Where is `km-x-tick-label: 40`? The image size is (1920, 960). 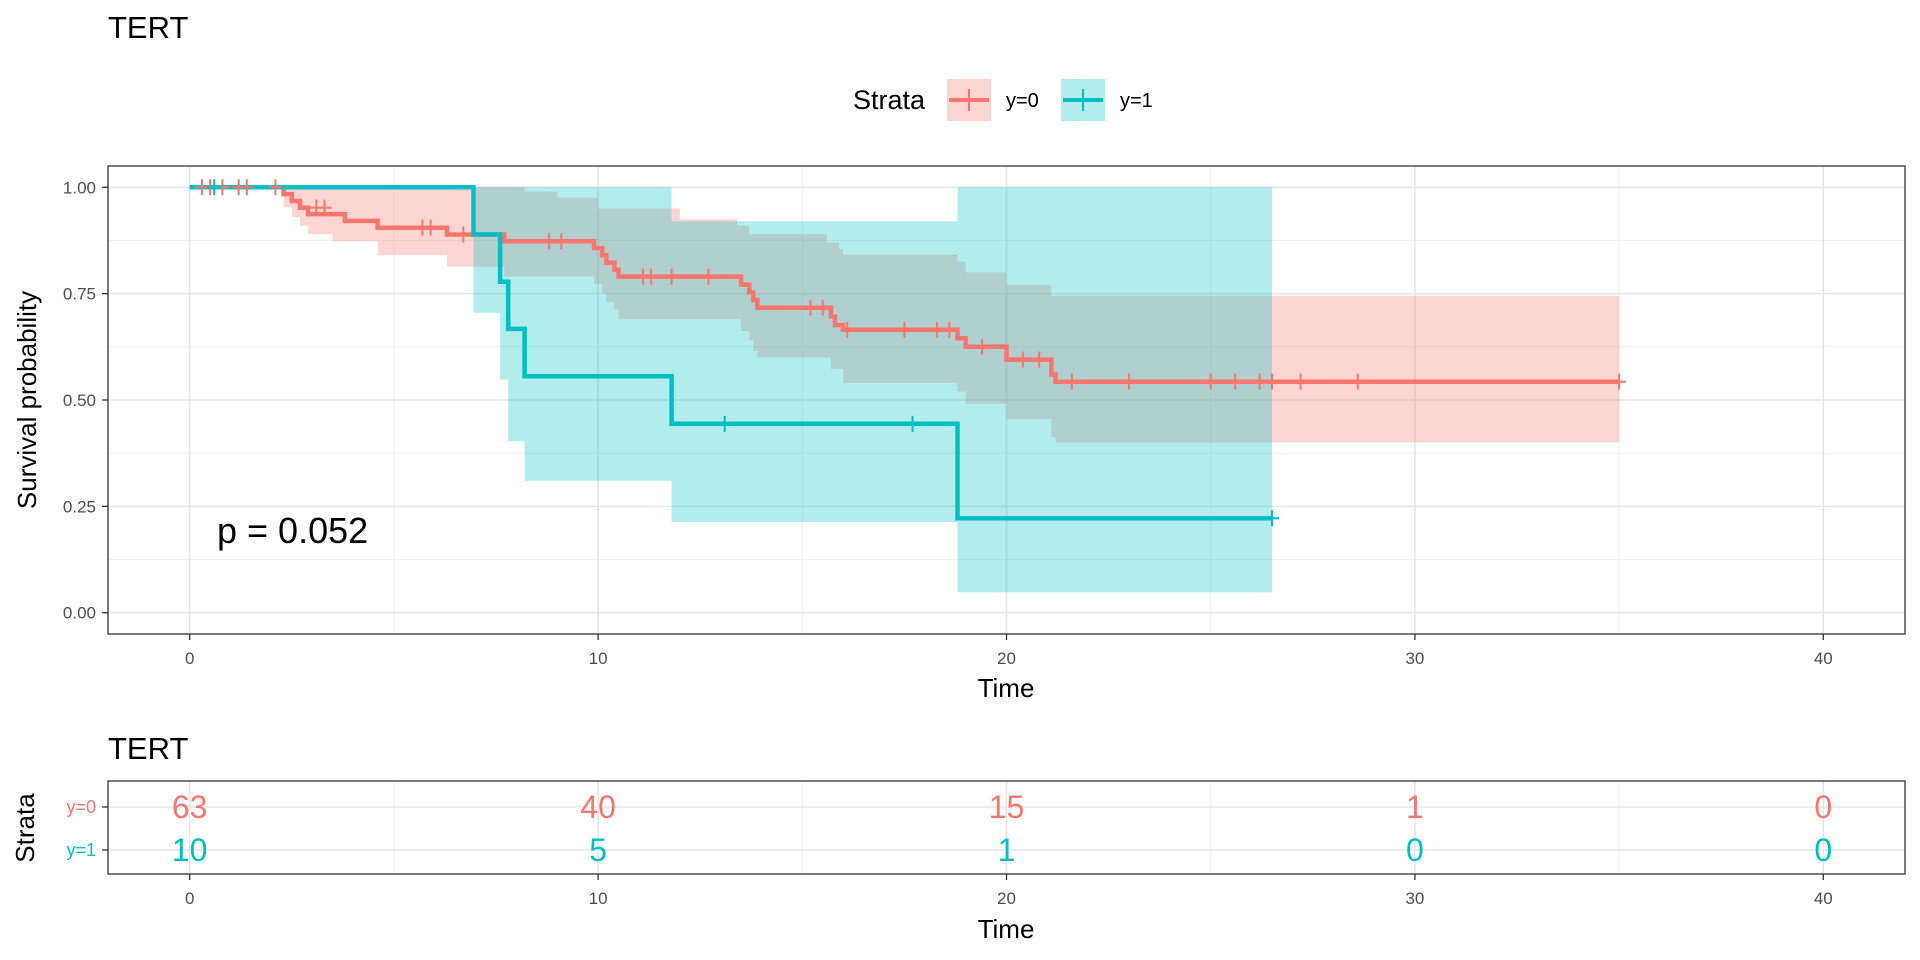 km-x-tick-label: 40 is located at coordinates (1823, 658).